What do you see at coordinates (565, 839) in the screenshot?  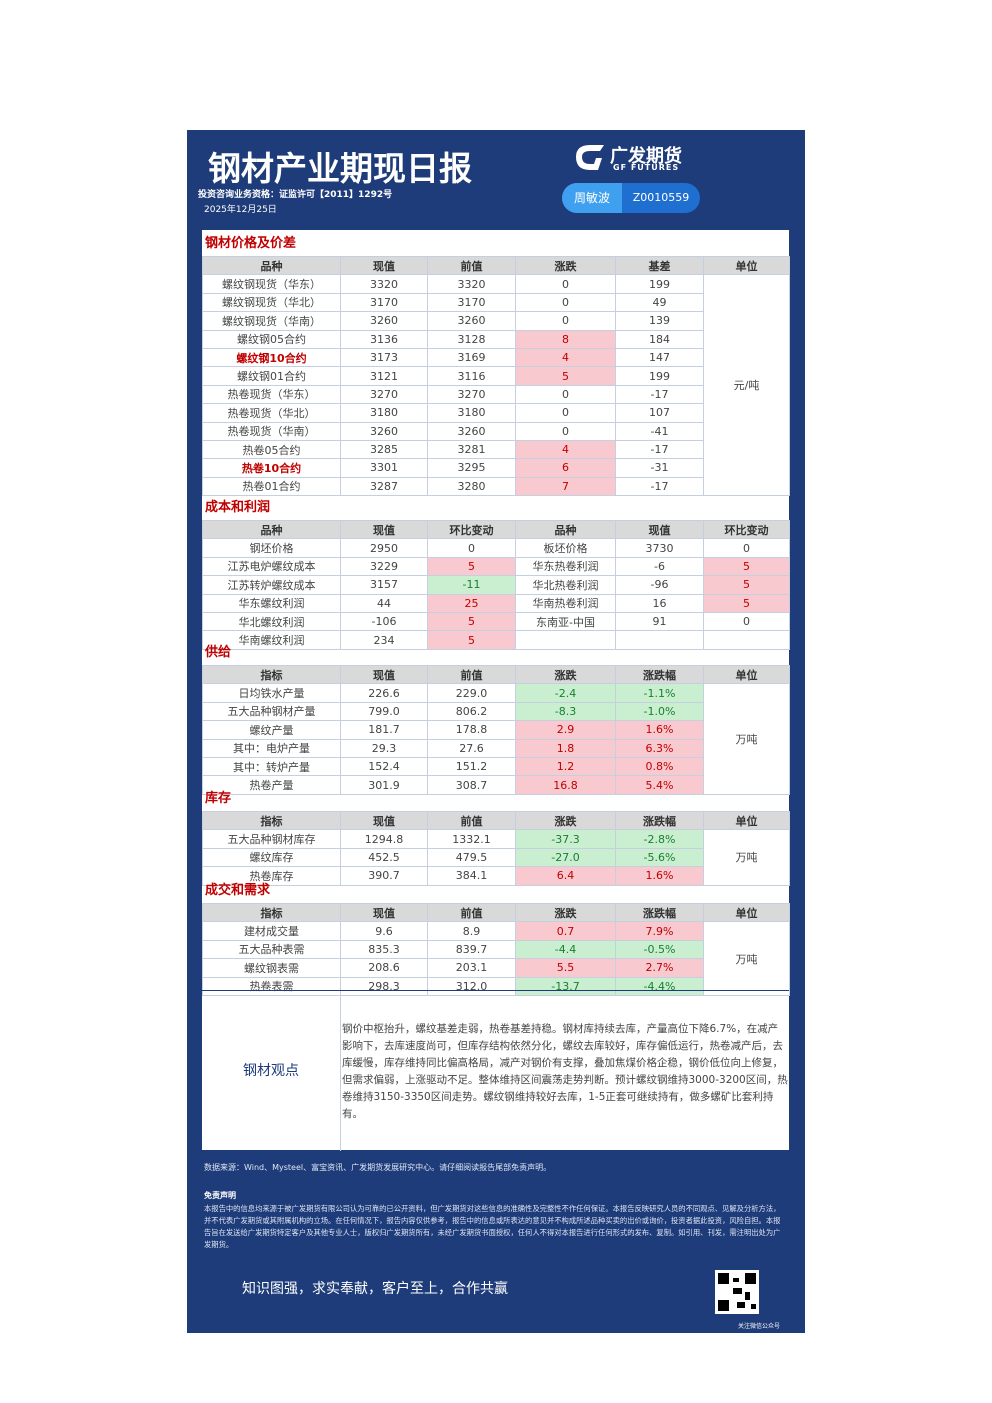 I see `cell: -37.3` at bounding box center [565, 839].